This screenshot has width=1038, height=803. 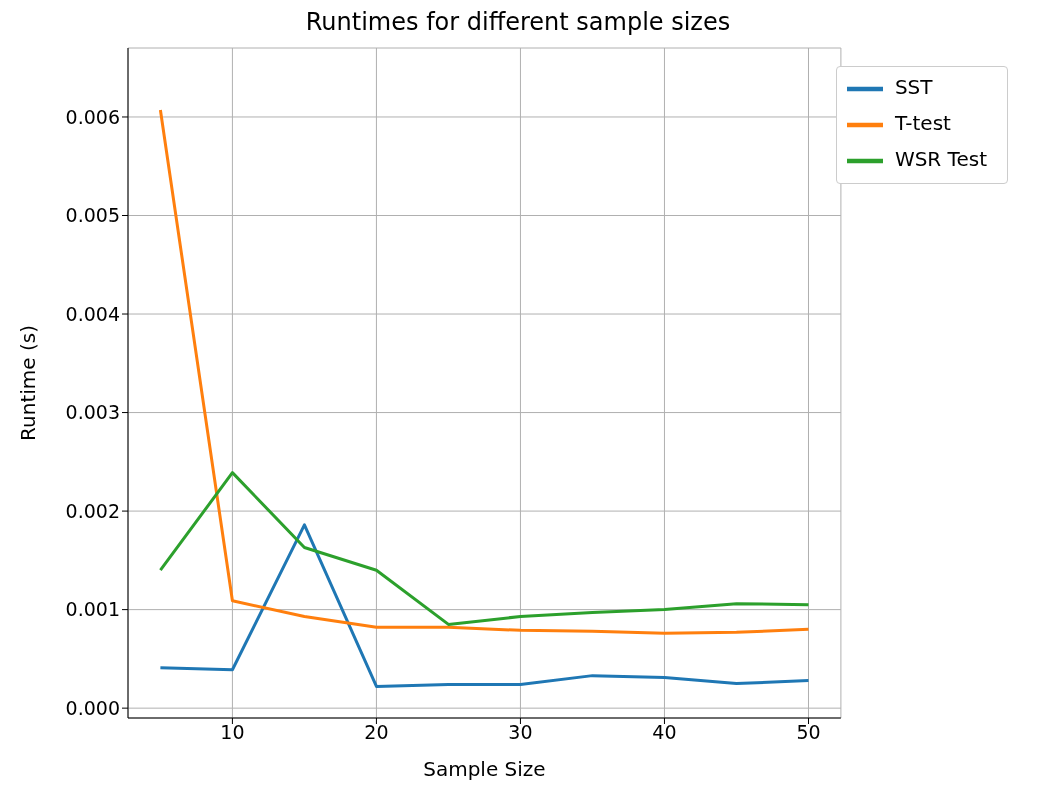 I want to click on chart-title: Runtimes for different sample sizes, so click(x=518, y=23).